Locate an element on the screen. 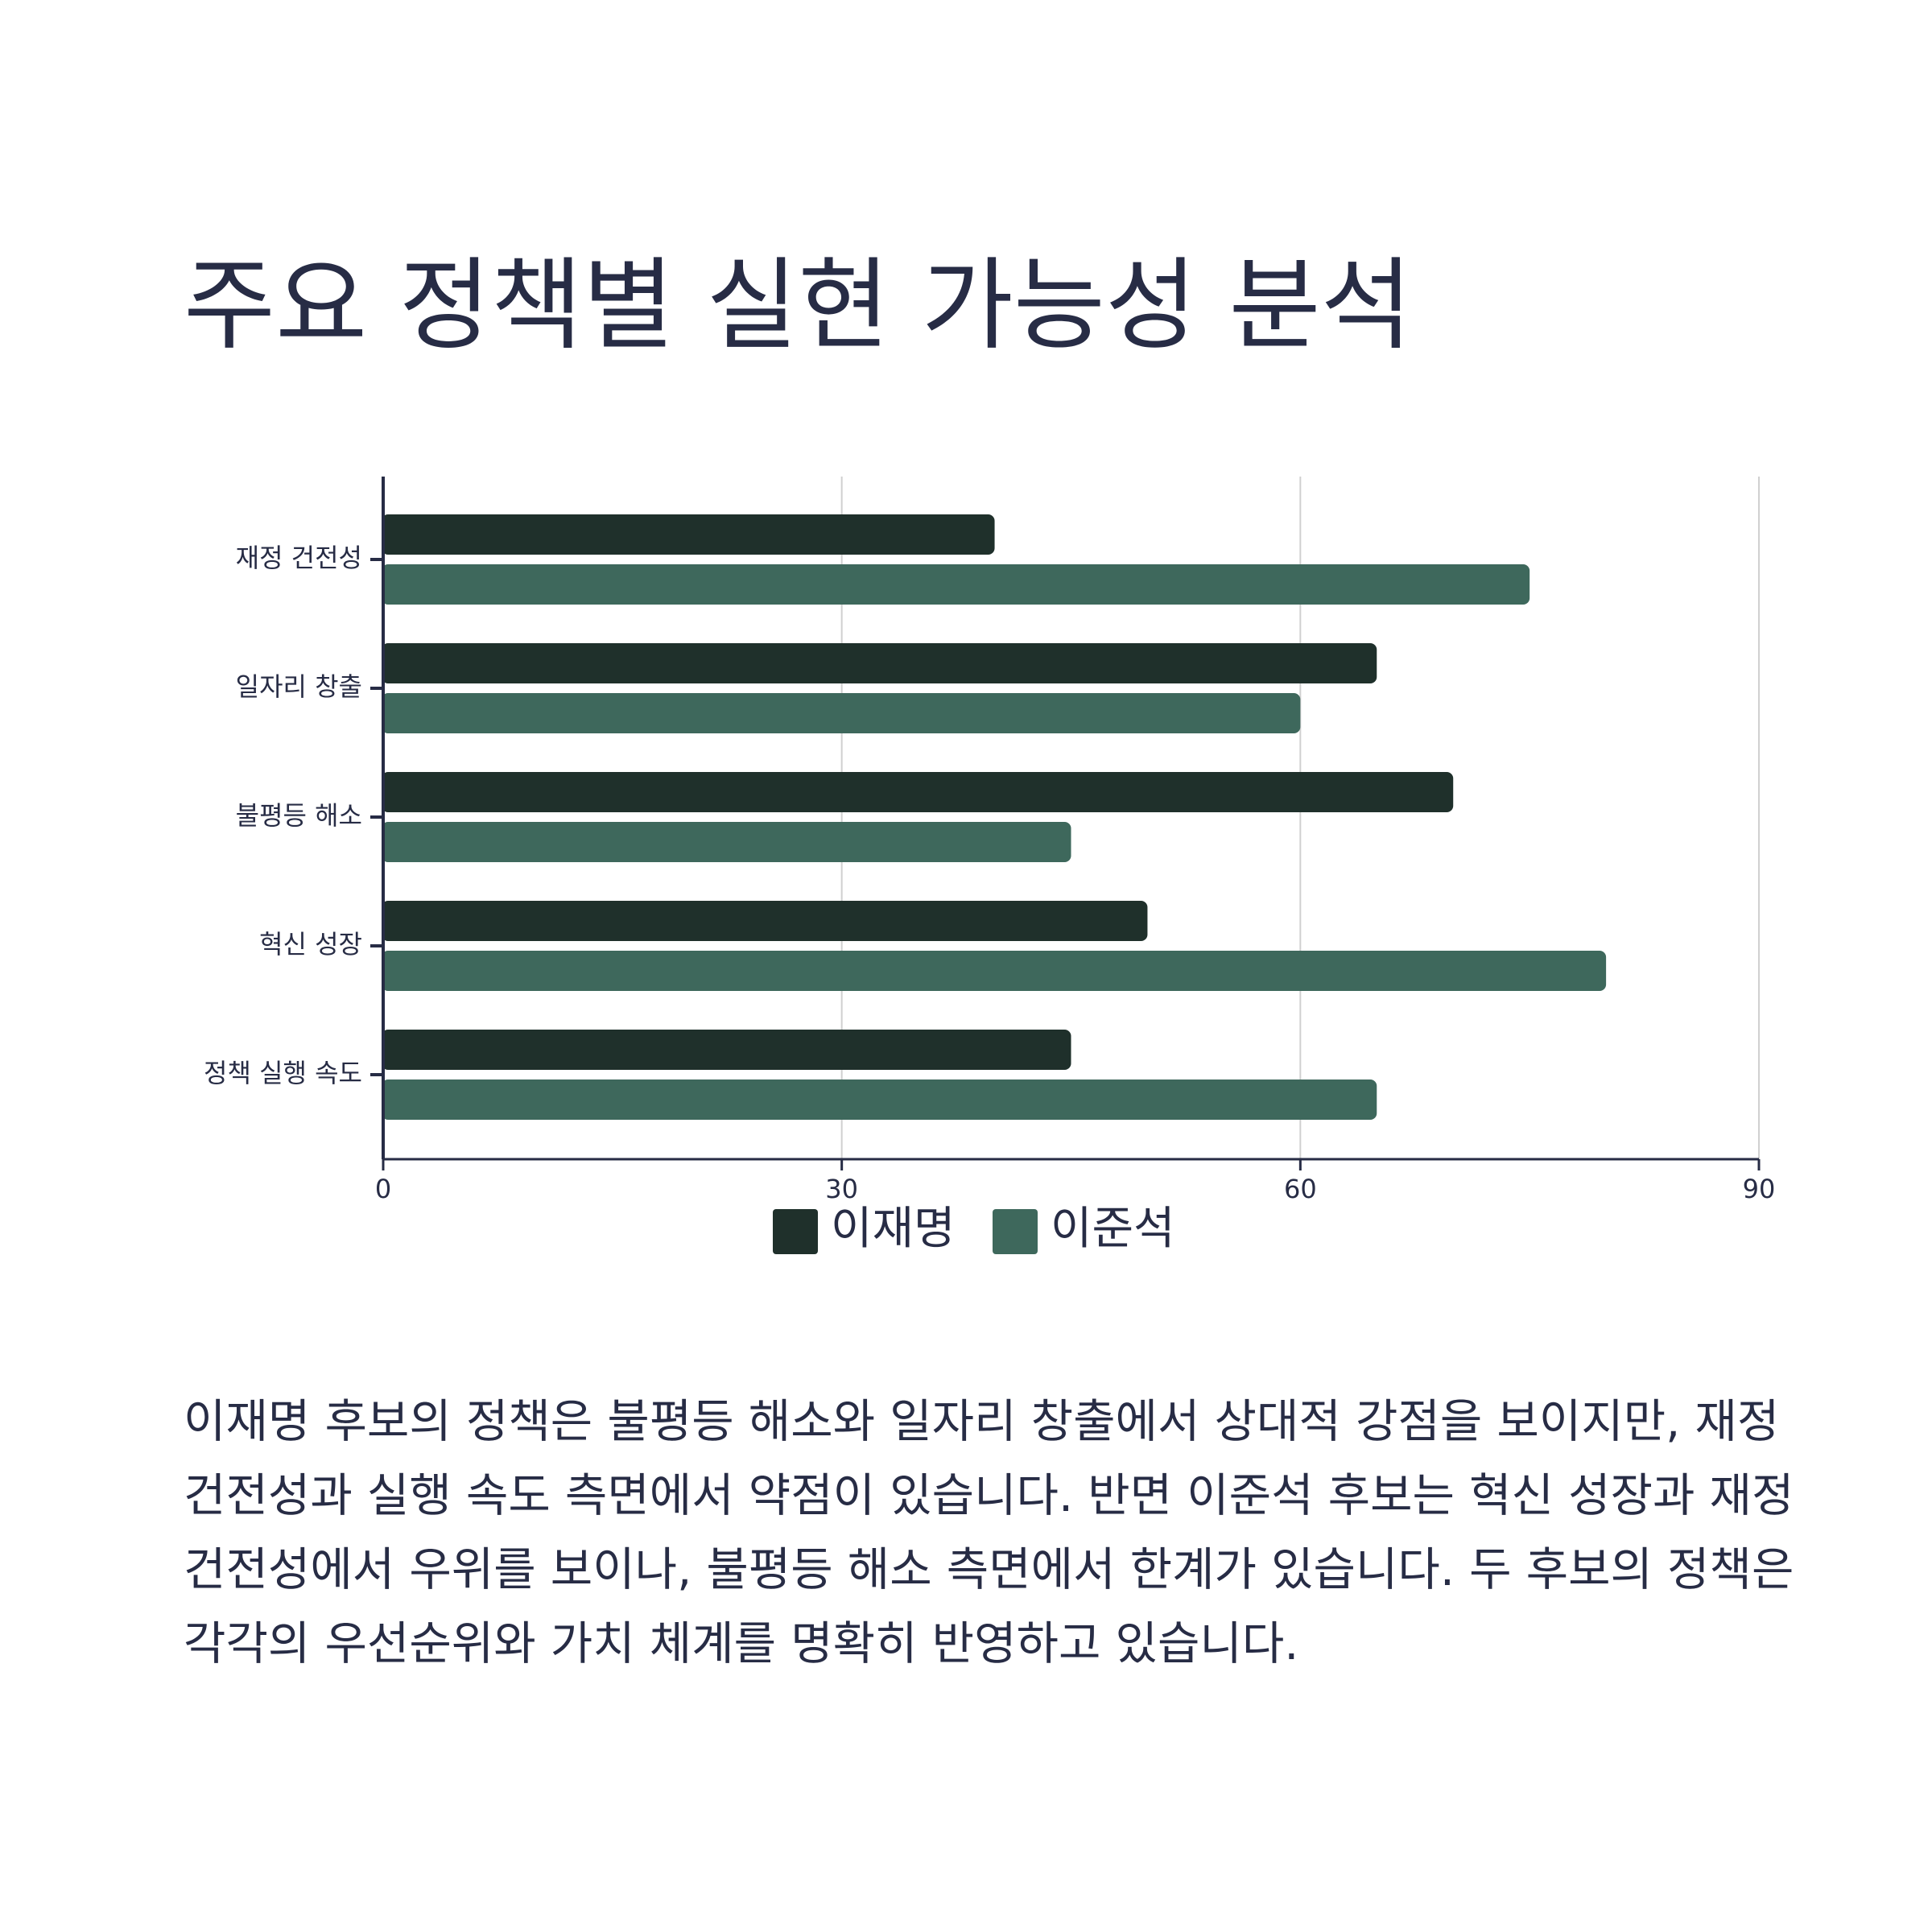 Image resolution: width=1932 pixels, height=1932 pixels. y-tick-label: 혁신 성장 is located at coordinates (310, 944).